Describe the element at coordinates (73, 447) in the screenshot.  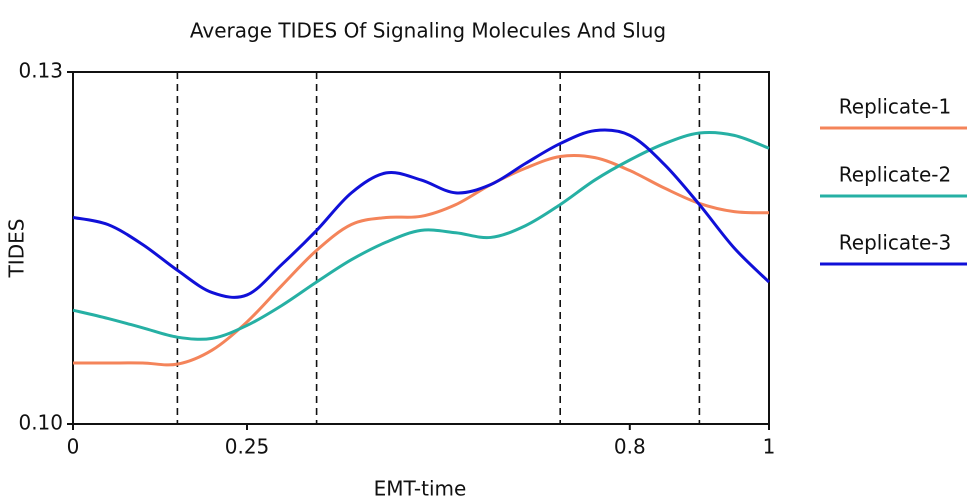
I see `x-tick-label: 0` at that location.